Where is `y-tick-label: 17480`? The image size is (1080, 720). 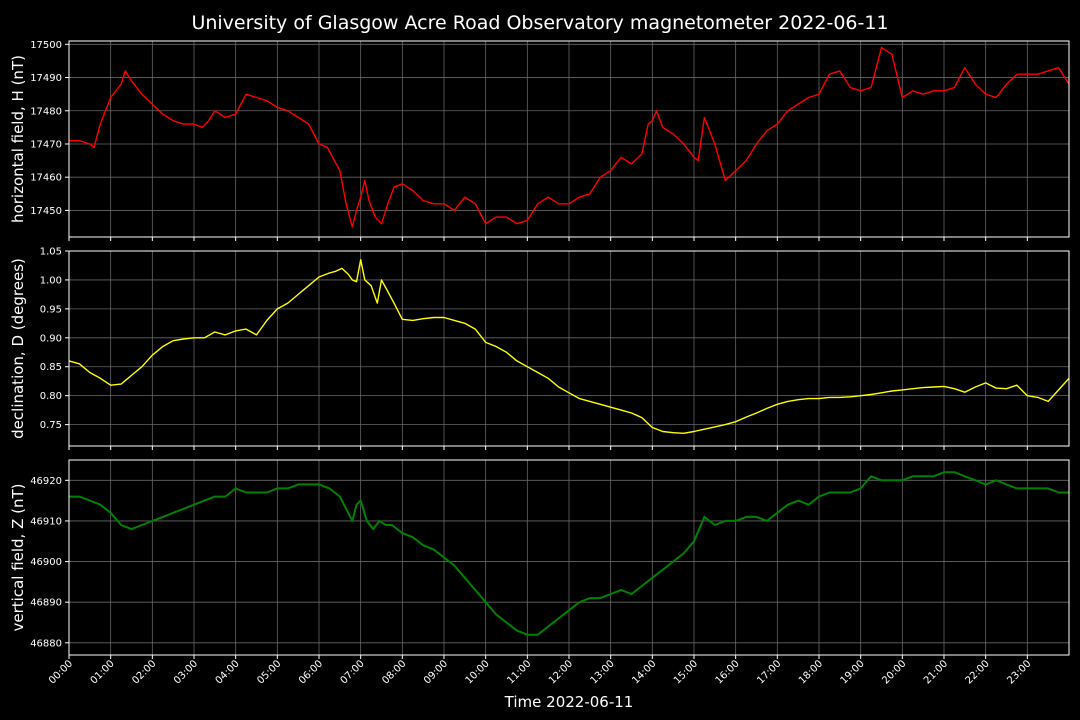
y-tick-label: 17480 is located at coordinates (46, 111).